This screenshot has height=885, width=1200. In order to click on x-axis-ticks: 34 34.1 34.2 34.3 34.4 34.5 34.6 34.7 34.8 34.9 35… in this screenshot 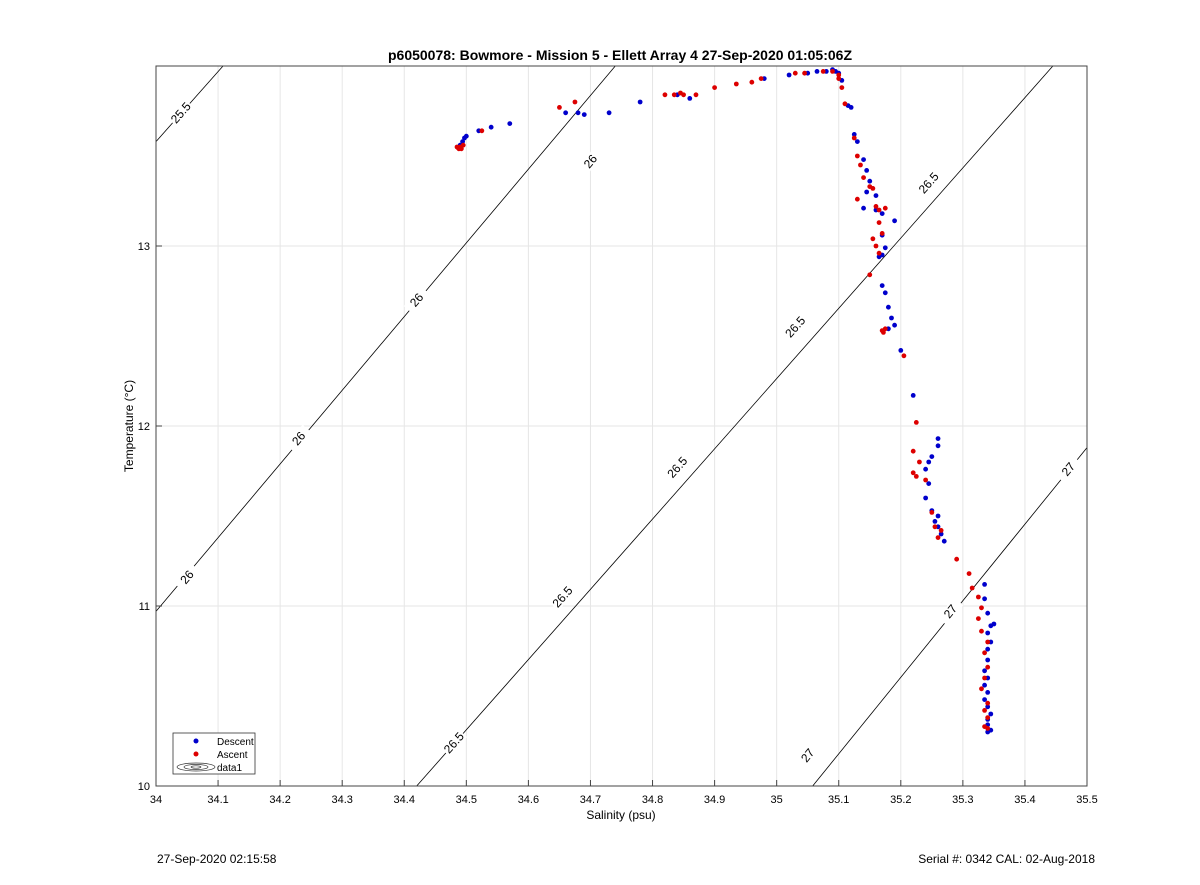, I will do `click(624, 793)`.